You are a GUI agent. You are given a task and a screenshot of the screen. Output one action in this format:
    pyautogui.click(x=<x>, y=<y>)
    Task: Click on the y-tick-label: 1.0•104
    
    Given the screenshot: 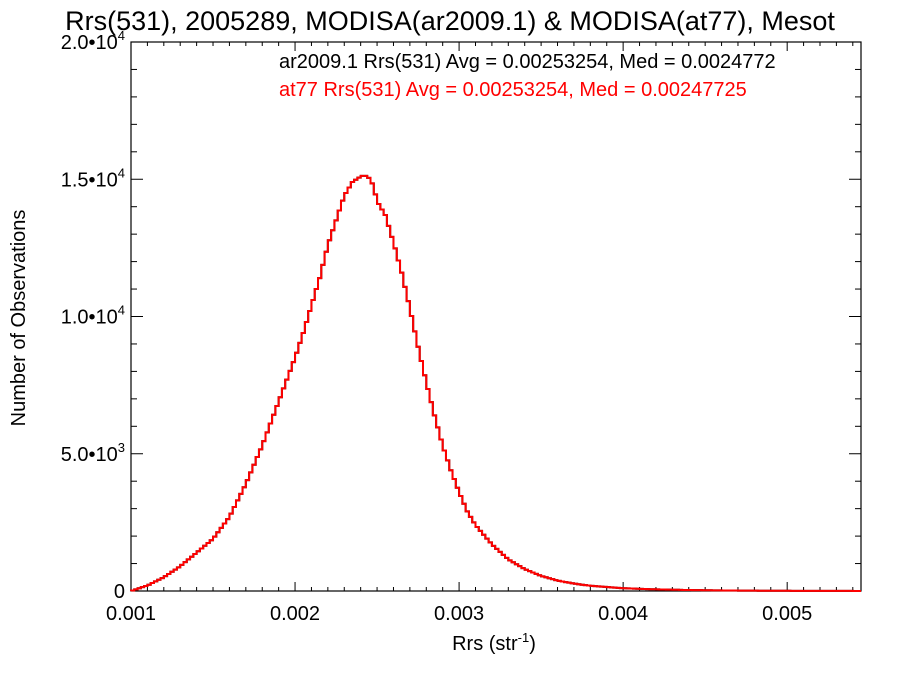 What is the action you would take?
    pyautogui.click(x=93, y=316)
    